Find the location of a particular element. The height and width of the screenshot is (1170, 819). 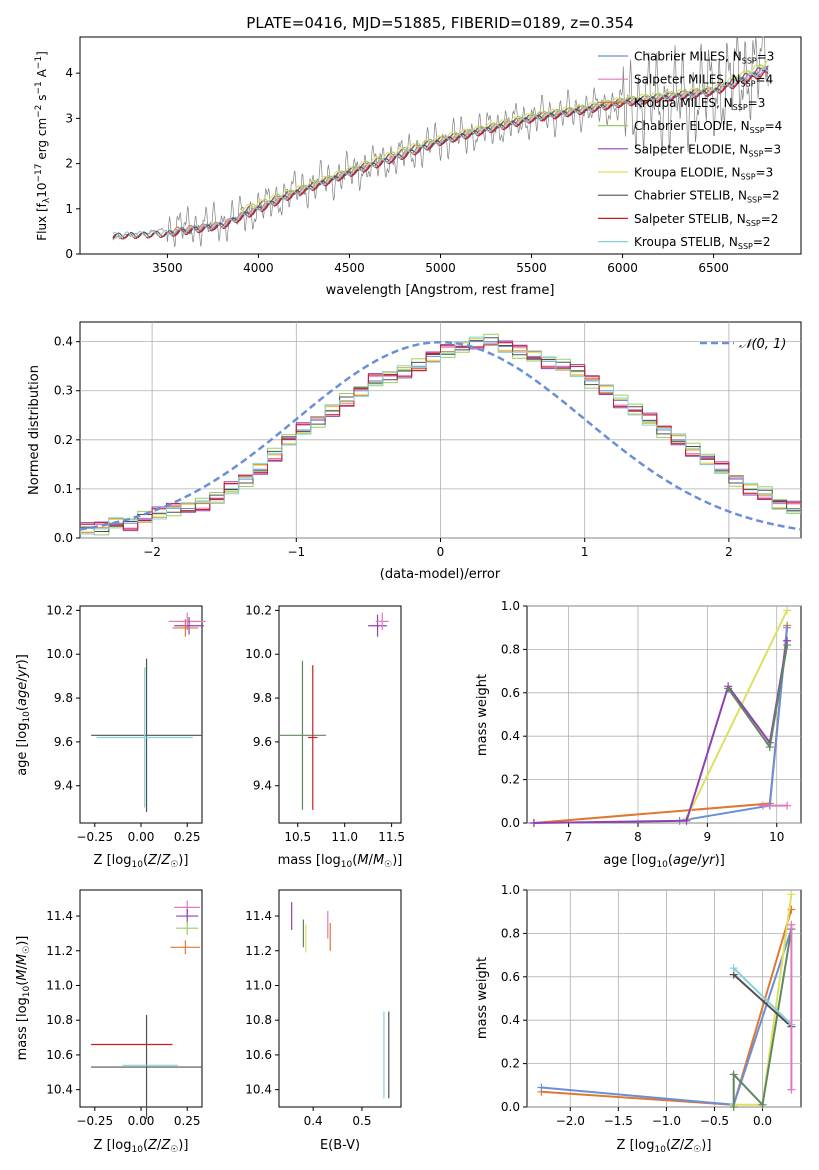

residuals-x-tick-label: 2 is located at coordinates (729, 552).